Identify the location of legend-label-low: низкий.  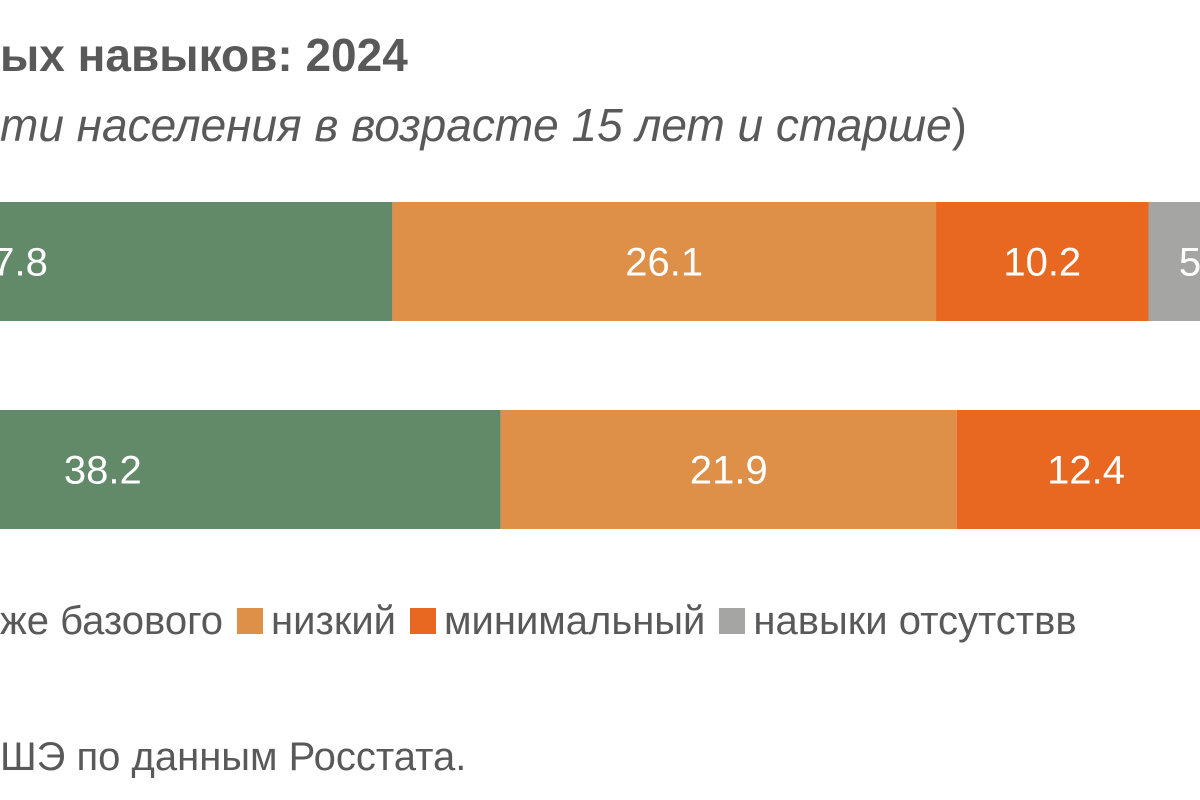
(334, 620).